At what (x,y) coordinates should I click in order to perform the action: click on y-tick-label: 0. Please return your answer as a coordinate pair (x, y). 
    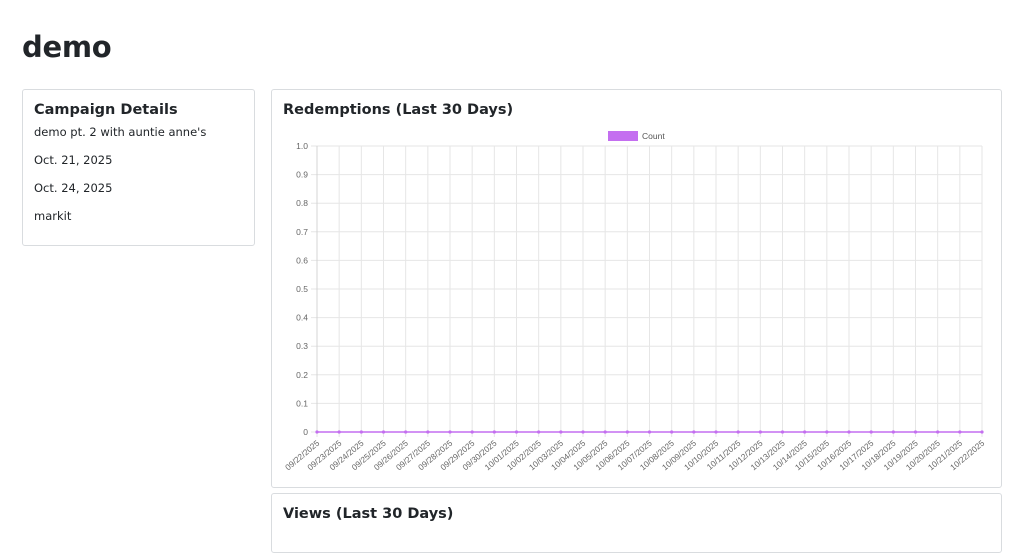
    Looking at the image, I should click on (305, 432).